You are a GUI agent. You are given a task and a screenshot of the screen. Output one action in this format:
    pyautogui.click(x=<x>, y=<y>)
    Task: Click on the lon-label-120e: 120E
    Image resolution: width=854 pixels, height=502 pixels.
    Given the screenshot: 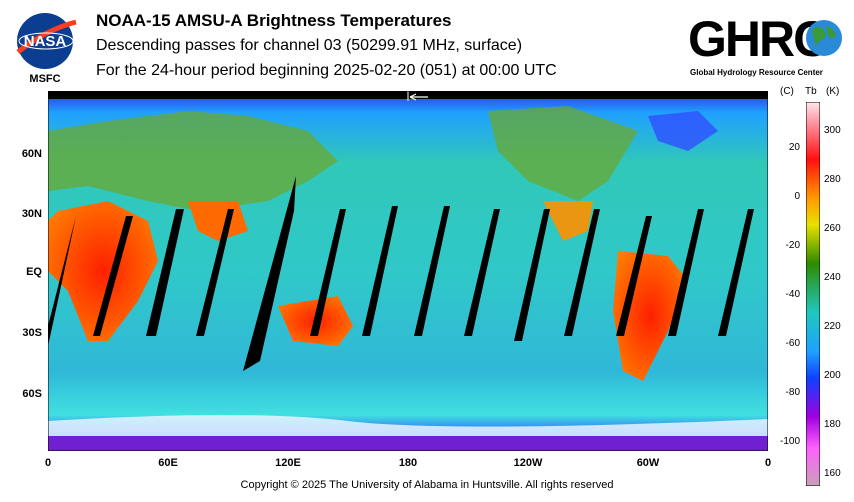 What is the action you would take?
    pyautogui.click(x=288, y=463)
    